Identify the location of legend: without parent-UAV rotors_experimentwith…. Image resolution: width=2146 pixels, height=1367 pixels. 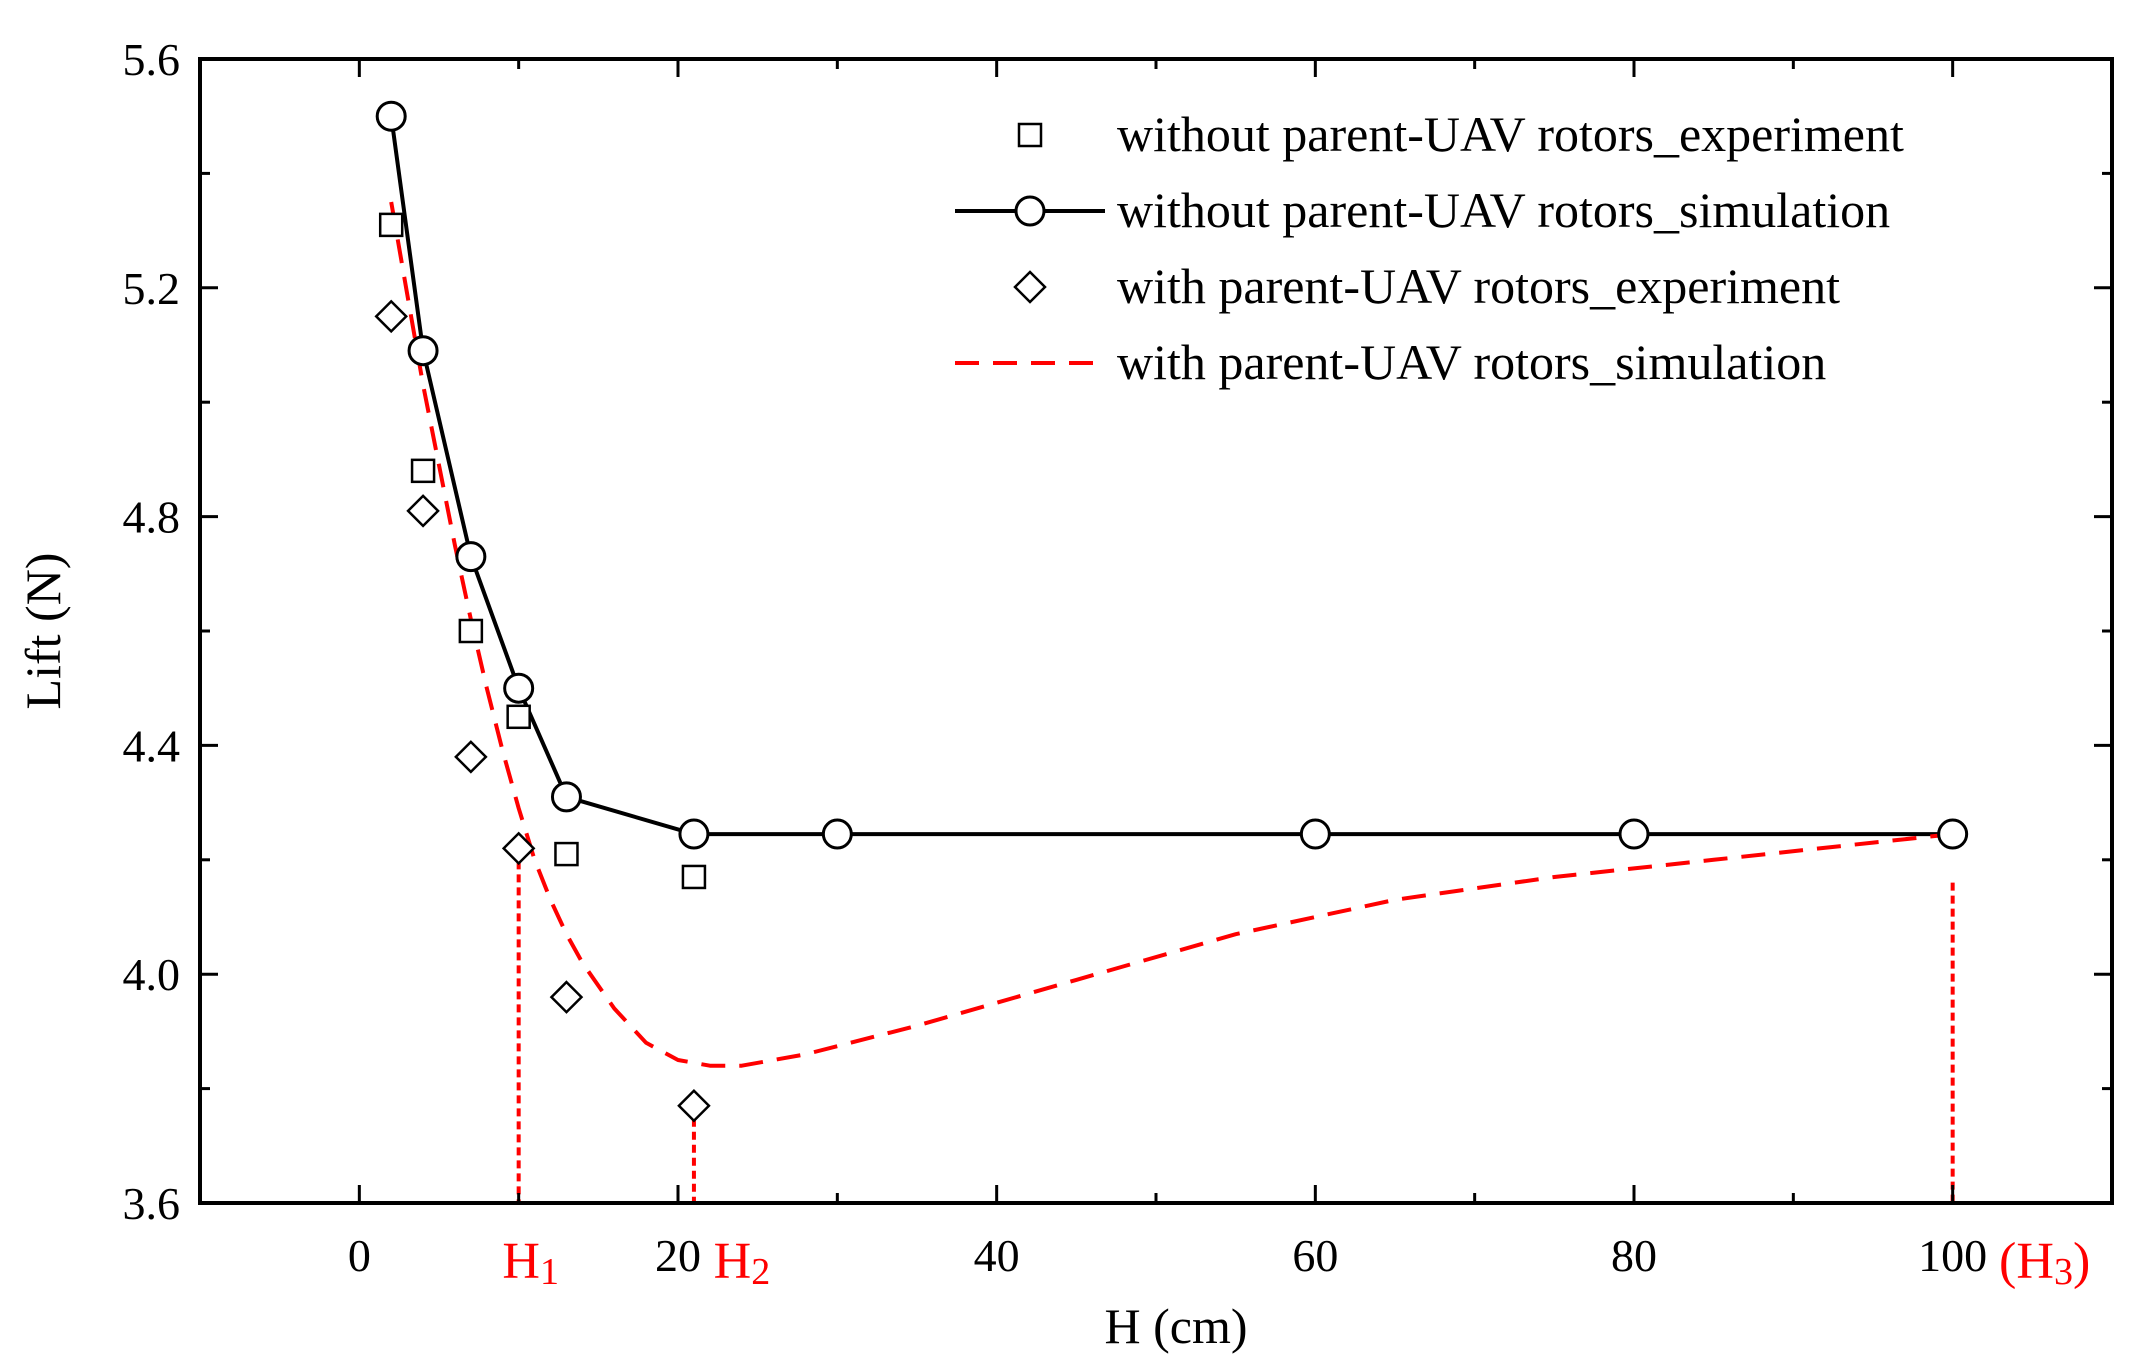
(1429, 248).